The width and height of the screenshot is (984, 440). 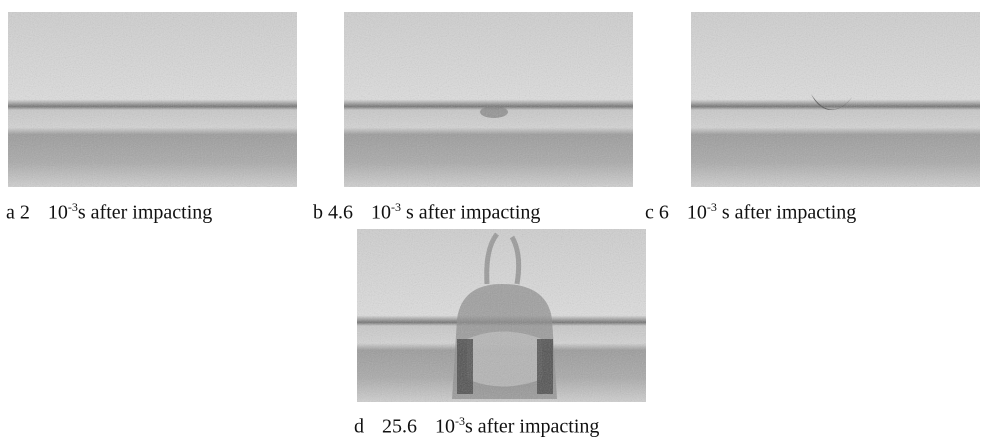 I want to click on caption: d 25.6 10-3s after impacting, so click(x=476, y=426).